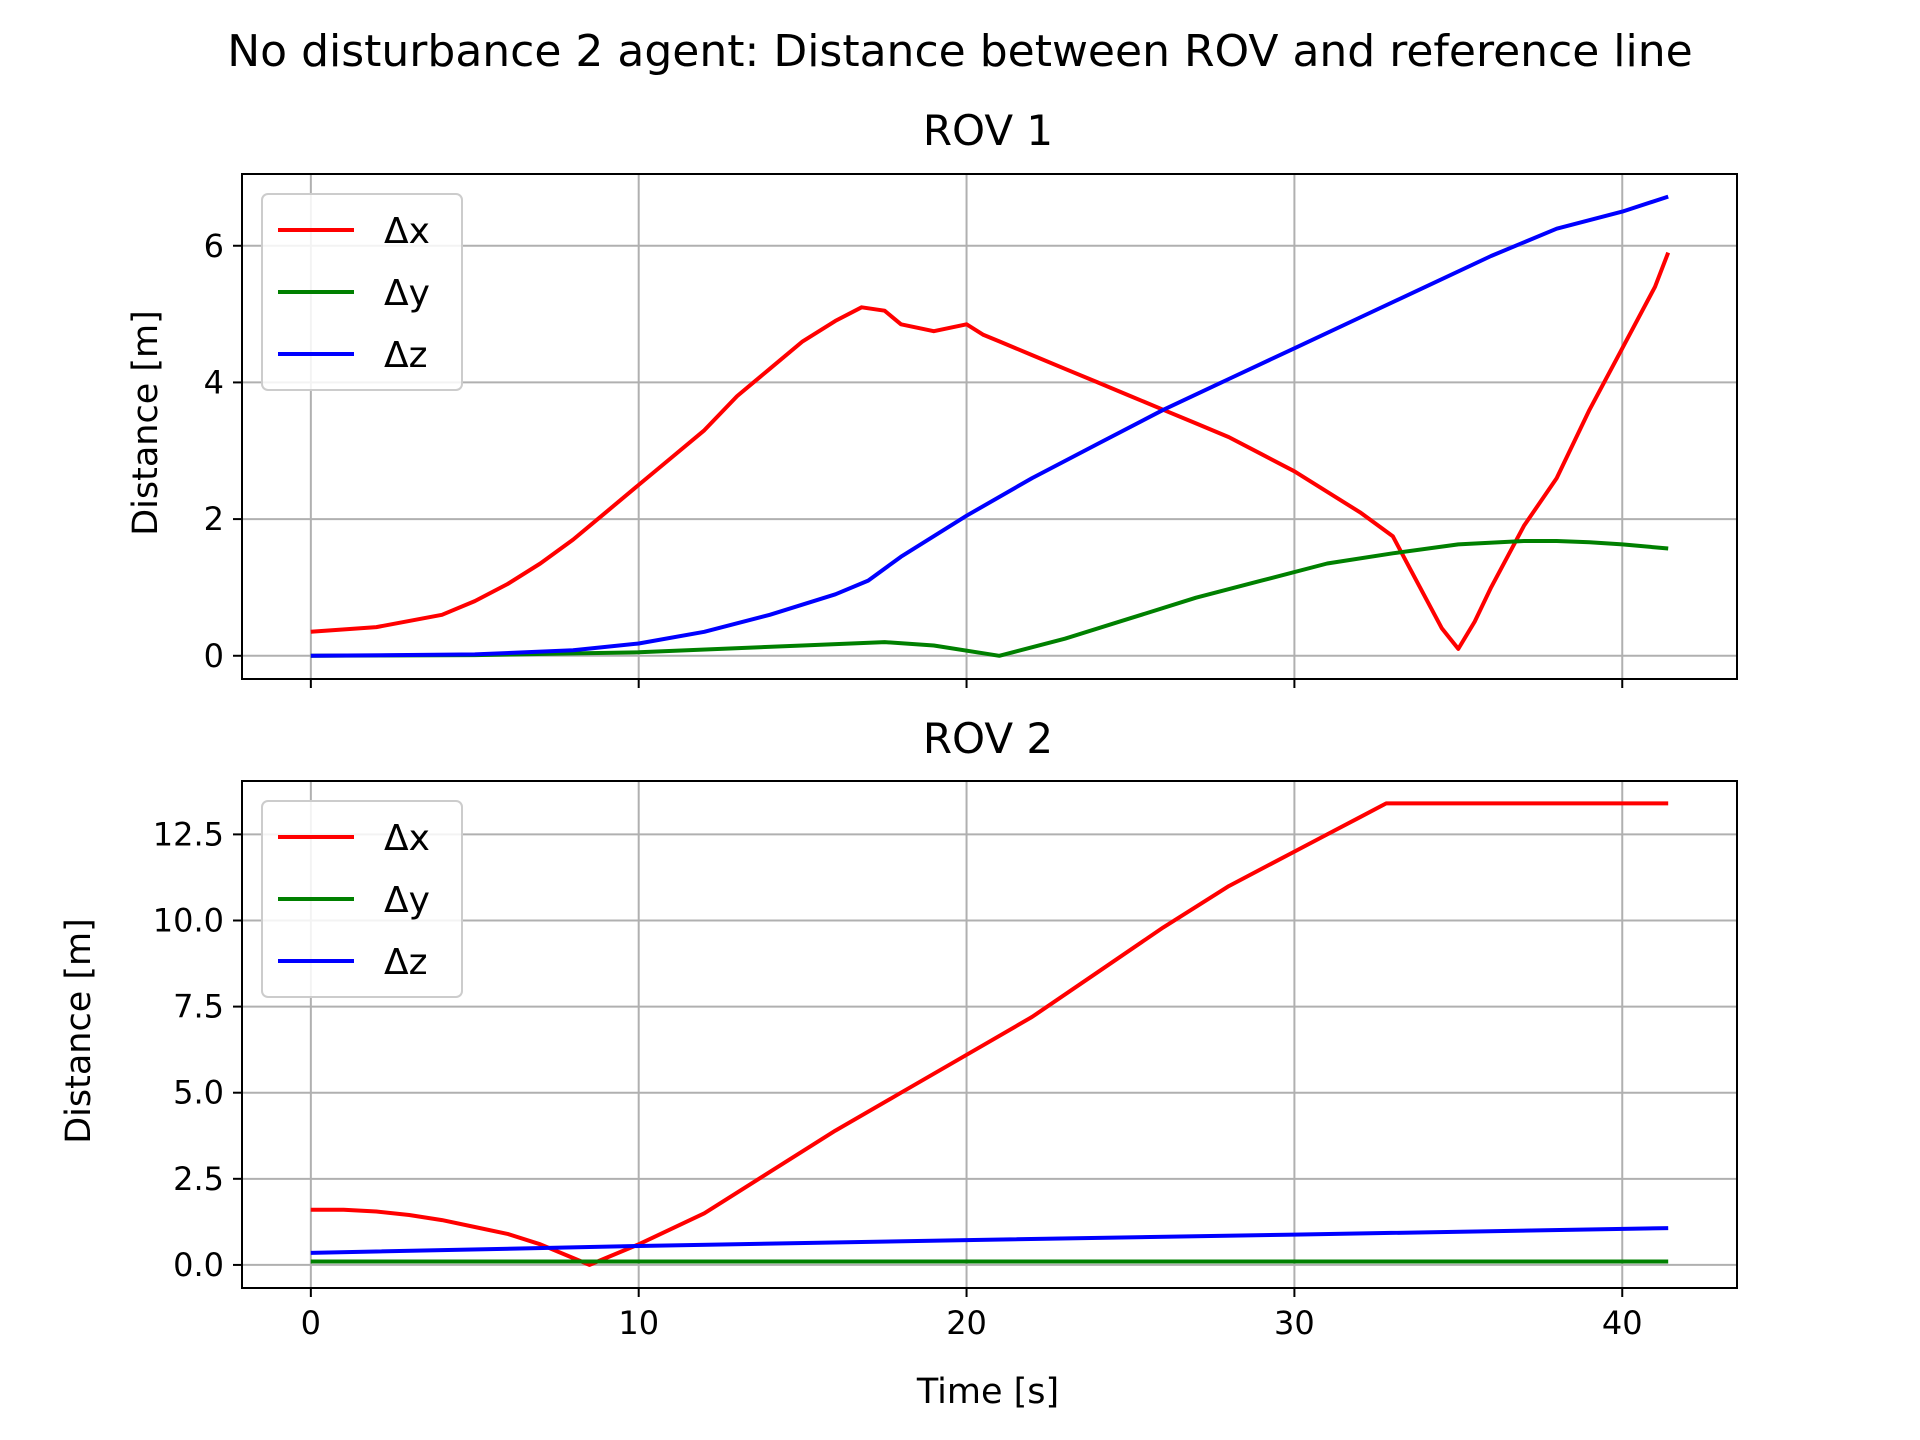 The height and width of the screenshot is (1440, 1920). Describe the element at coordinates (638, 1323) in the screenshot. I see `x-tick-label: 10` at that location.